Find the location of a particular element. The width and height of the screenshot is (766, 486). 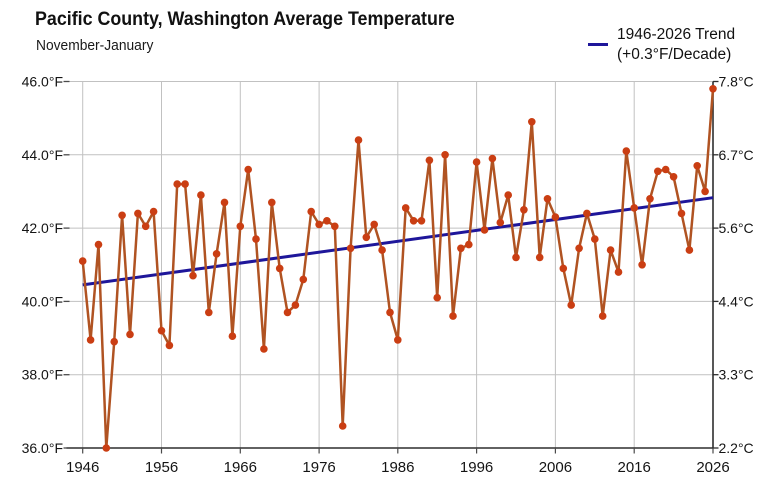

svg-text: 2016 is located at coordinates (634, 467).